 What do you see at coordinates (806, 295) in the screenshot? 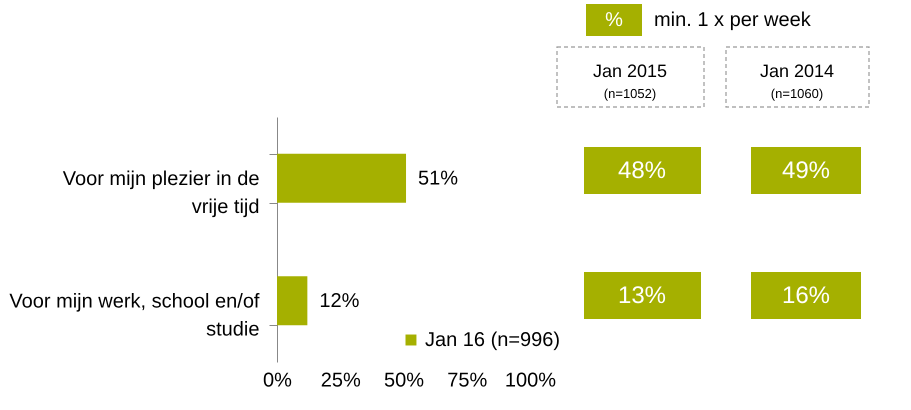
I see `text: 16%` at bounding box center [806, 295].